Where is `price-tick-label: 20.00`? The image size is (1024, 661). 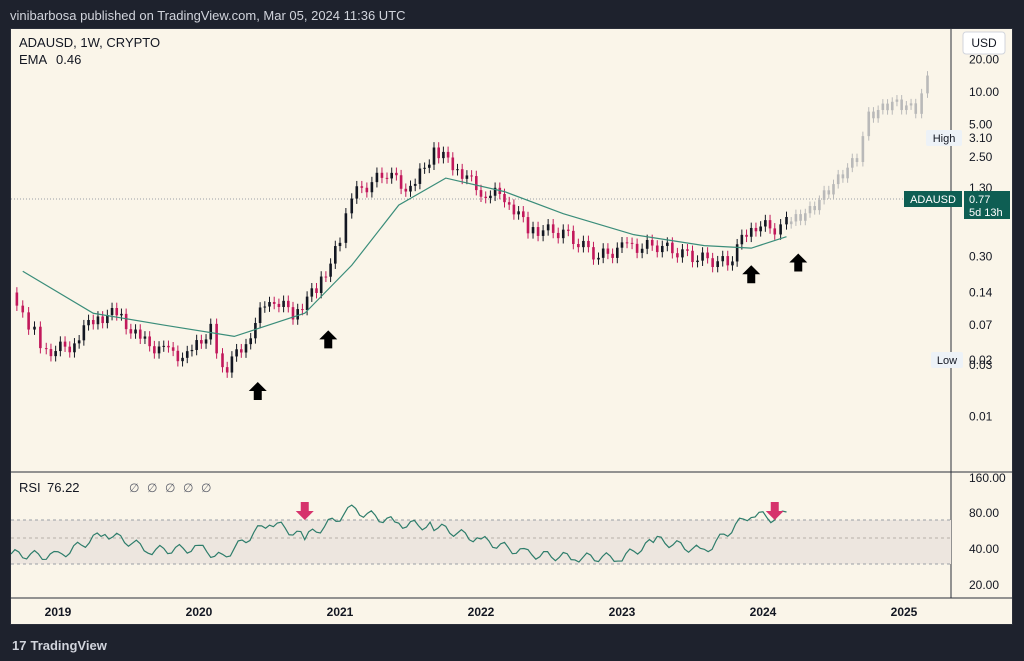
price-tick-label: 20.00 is located at coordinates (984, 59).